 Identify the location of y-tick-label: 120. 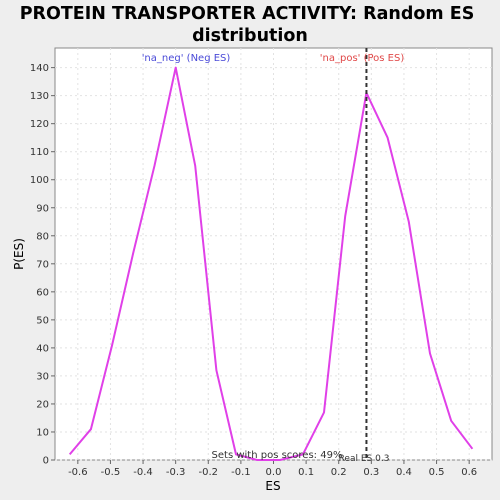
(39, 124).